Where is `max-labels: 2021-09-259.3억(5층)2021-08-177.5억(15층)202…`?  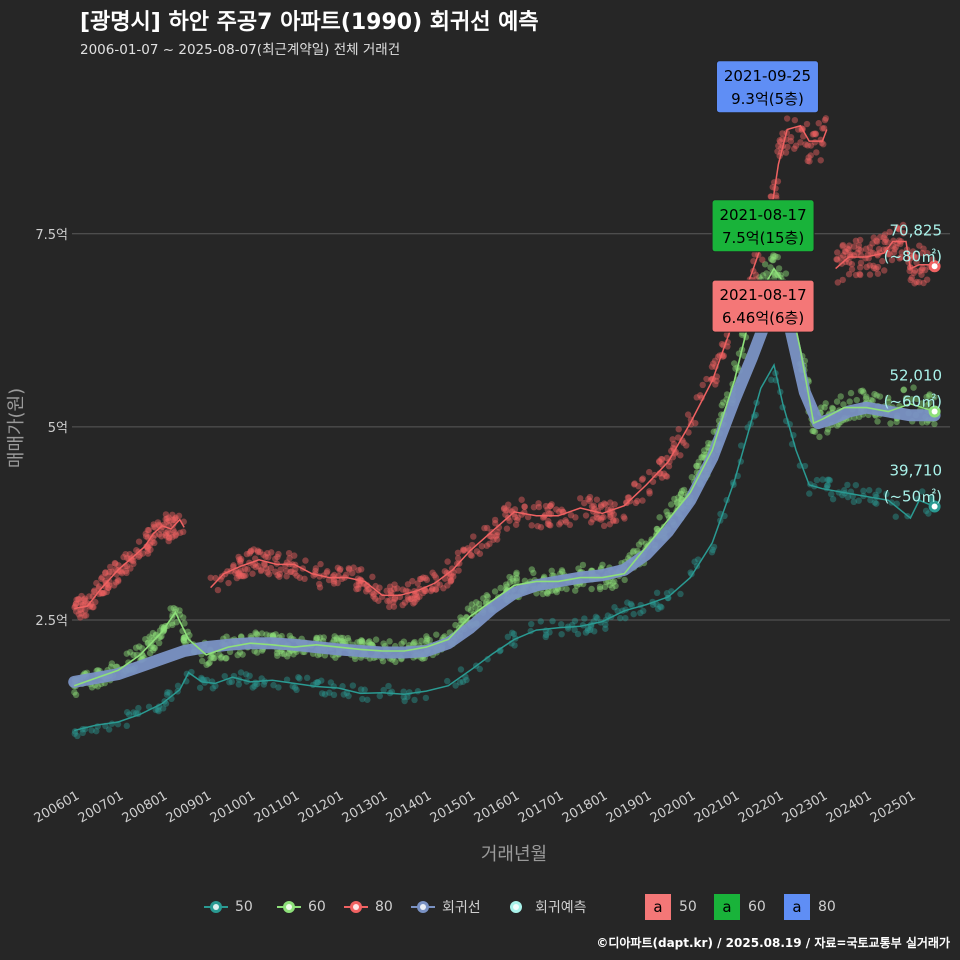
max-labels: 2021-09-259.3억(5층)2021-08-177.5억(15층)202… is located at coordinates (765, 196).